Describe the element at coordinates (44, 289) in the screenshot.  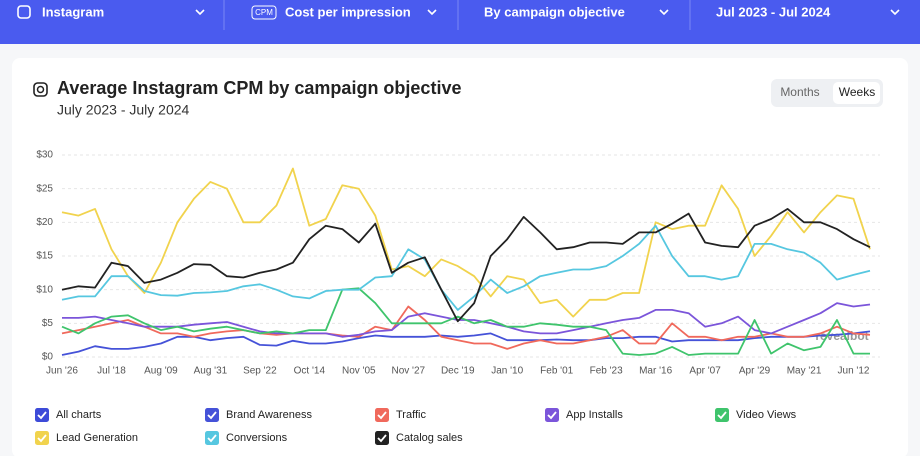
I see `y-tick-label: $10` at that location.